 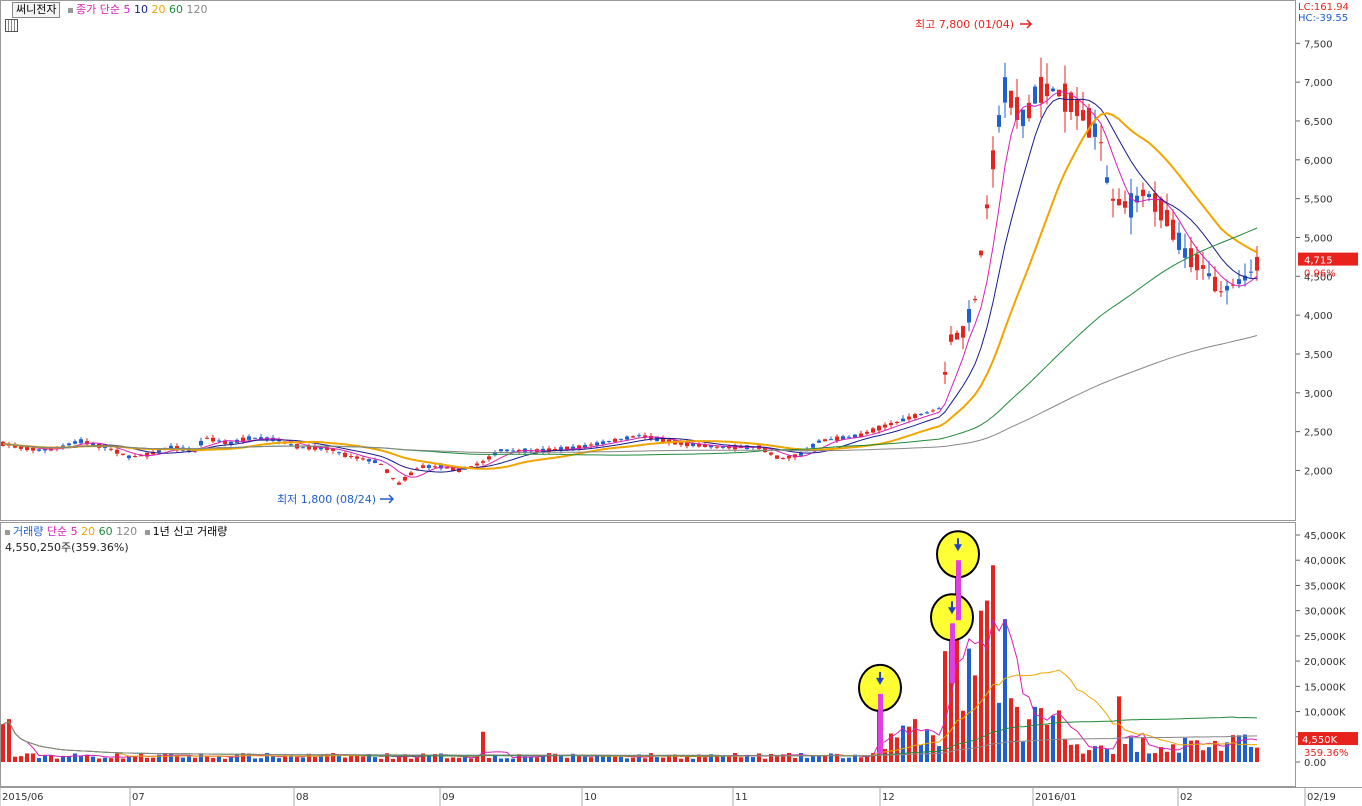 I want to click on lc-label: LC:161.94, so click(x=1323, y=7).